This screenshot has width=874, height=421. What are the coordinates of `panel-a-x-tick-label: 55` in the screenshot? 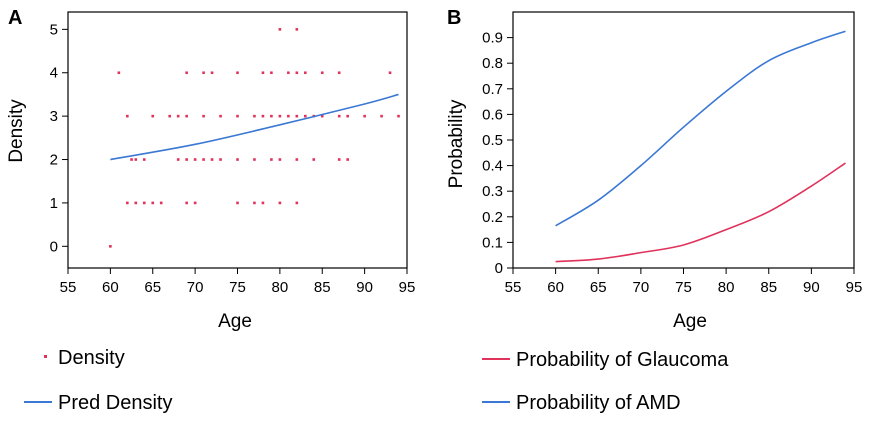 It's located at (68, 287).